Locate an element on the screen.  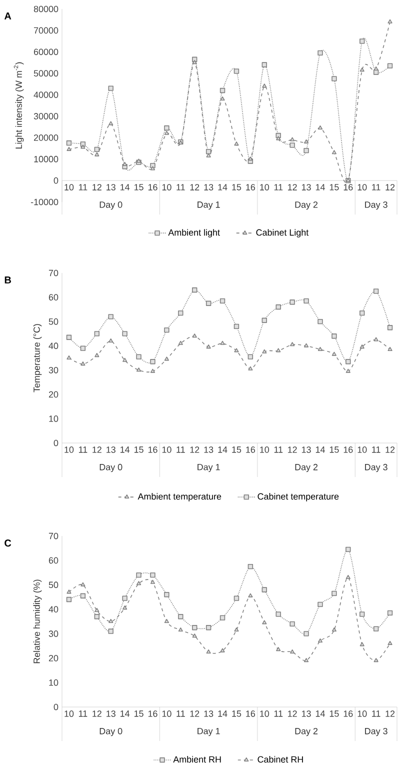
legend-label: Cabinet Light is located at coordinates (282, 233).